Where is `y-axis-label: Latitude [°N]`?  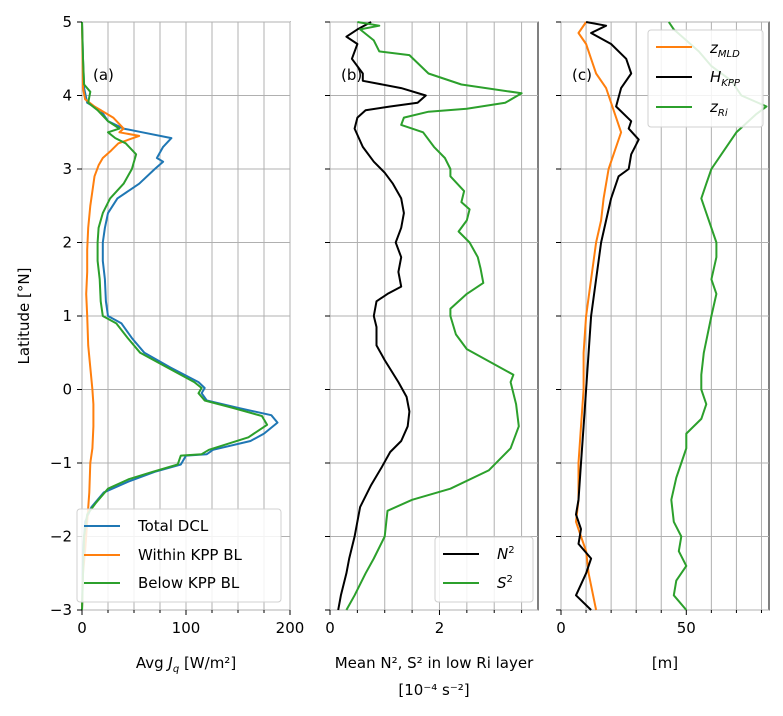
y-axis-label: Latitude [°N] is located at coordinates (24, 316).